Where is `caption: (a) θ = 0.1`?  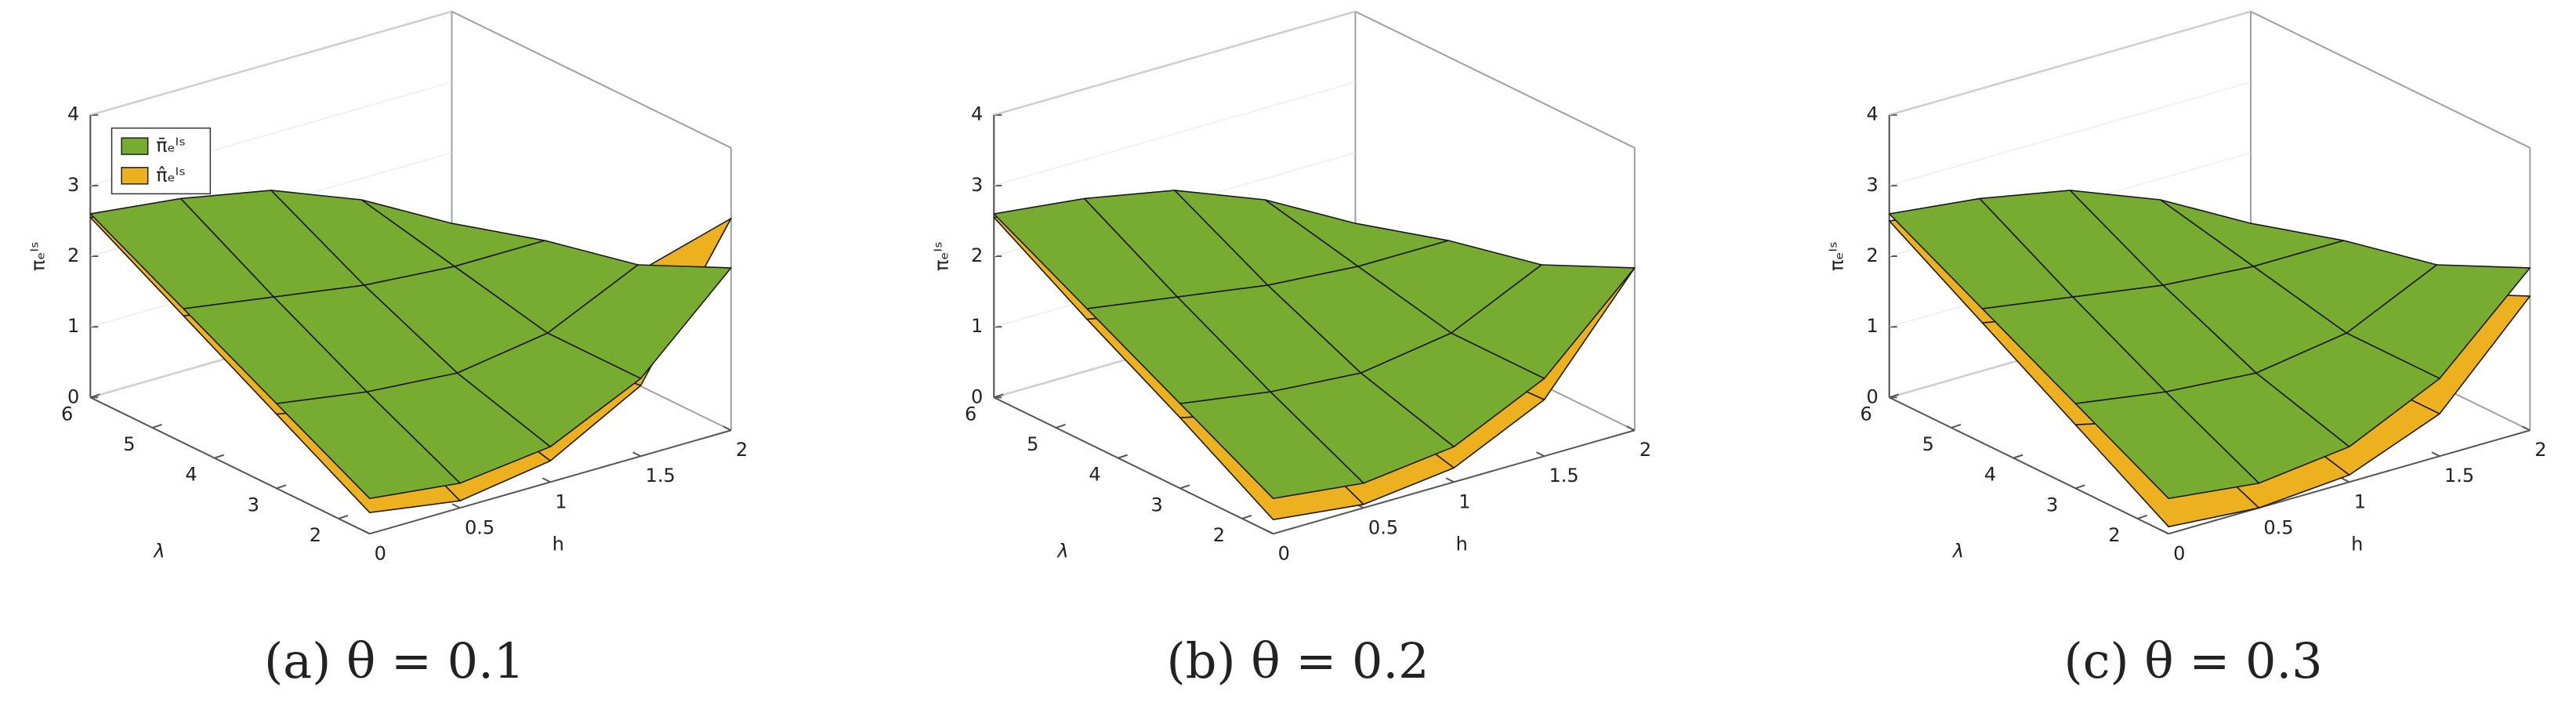 caption: (a) θ = 0.1 is located at coordinates (394, 660).